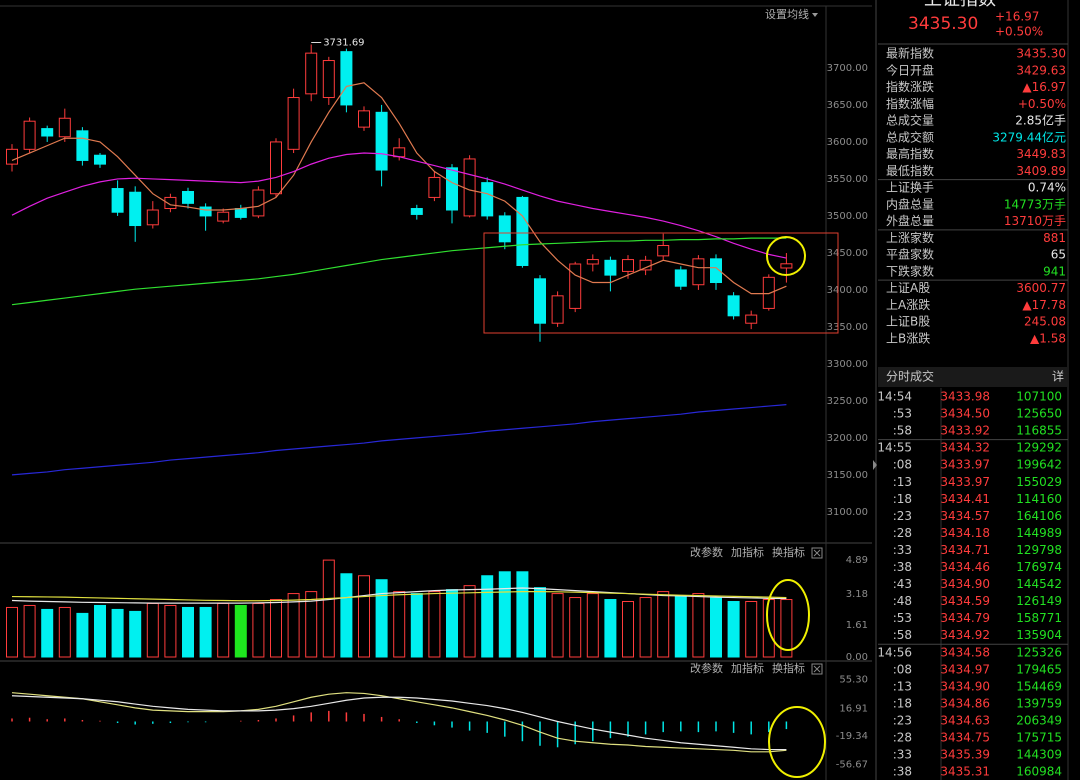 This screenshot has height=780, width=1080. Describe the element at coordinates (1039, 669) in the screenshot. I see `trade-volume: 179465` at that location.